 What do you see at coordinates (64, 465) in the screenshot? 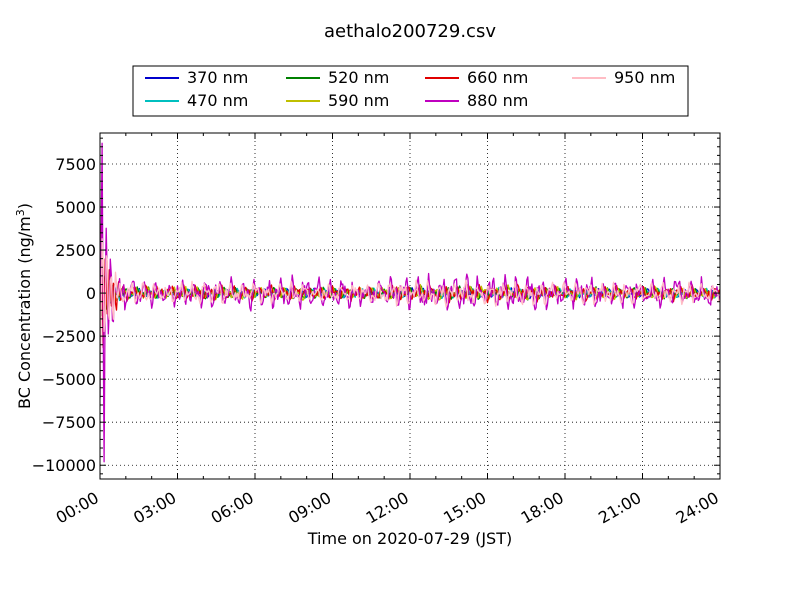
I see `y-tick-label: −10000` at bounding box center [64, 465].